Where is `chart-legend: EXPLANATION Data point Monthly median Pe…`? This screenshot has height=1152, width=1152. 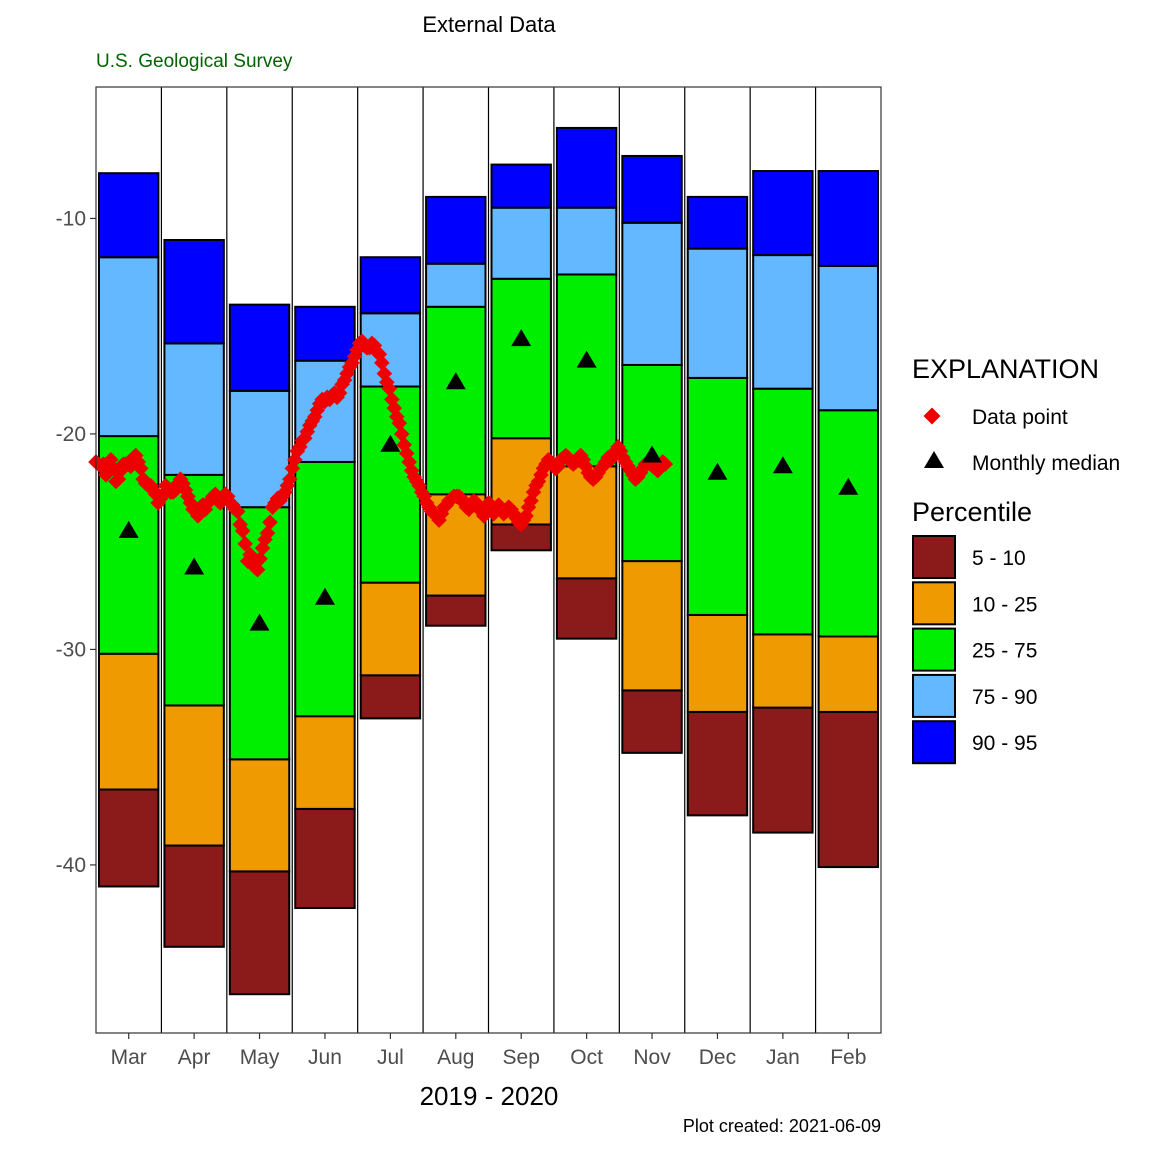 chart-legend: EXPLANATION Data point Monthly median Pe… is located at coordinates (1016, 559).